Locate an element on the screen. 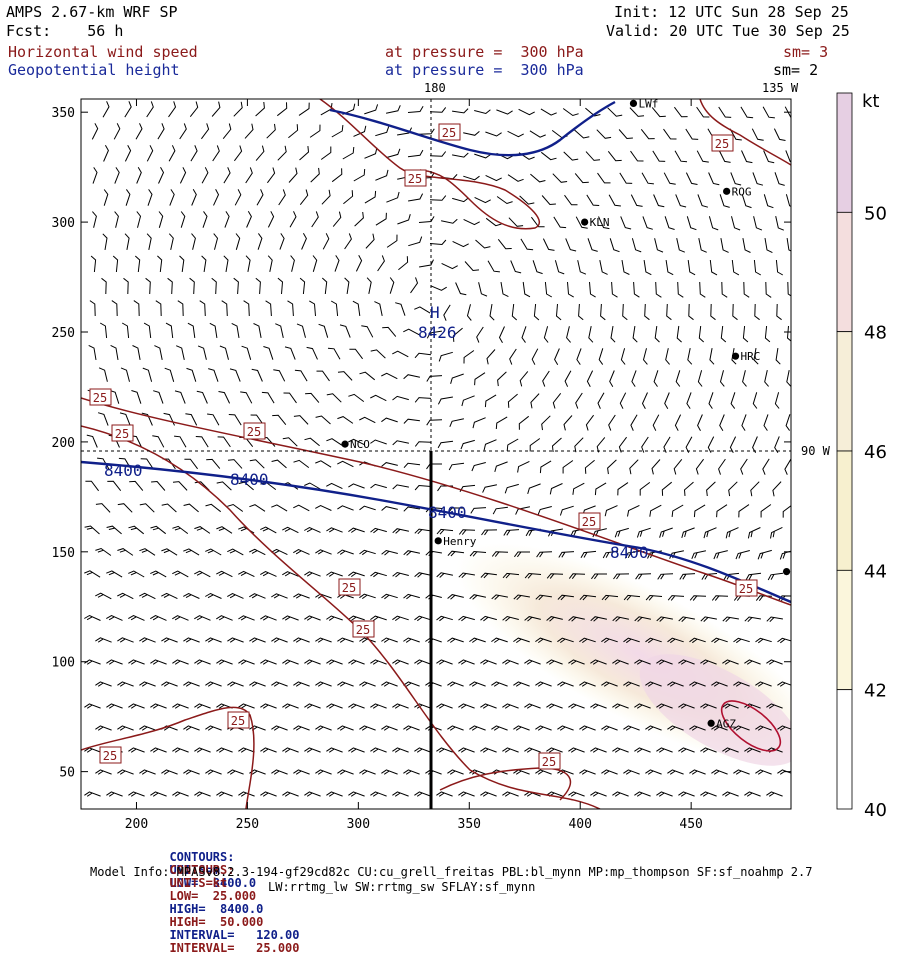 This screenshot has width=900, height=955. x-tick-label: 350 is located at coordinates (469, 824).